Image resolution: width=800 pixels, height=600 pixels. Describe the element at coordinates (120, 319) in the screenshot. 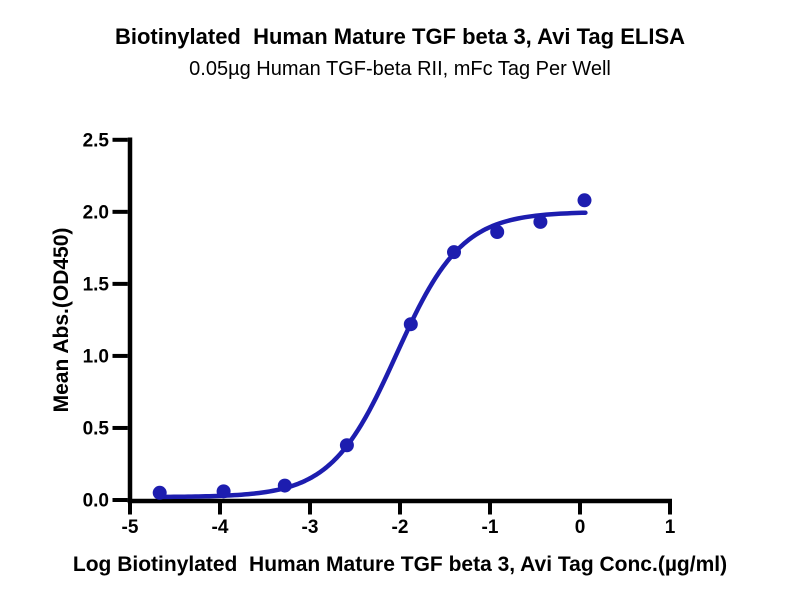

I see `y-ticks` at that location.